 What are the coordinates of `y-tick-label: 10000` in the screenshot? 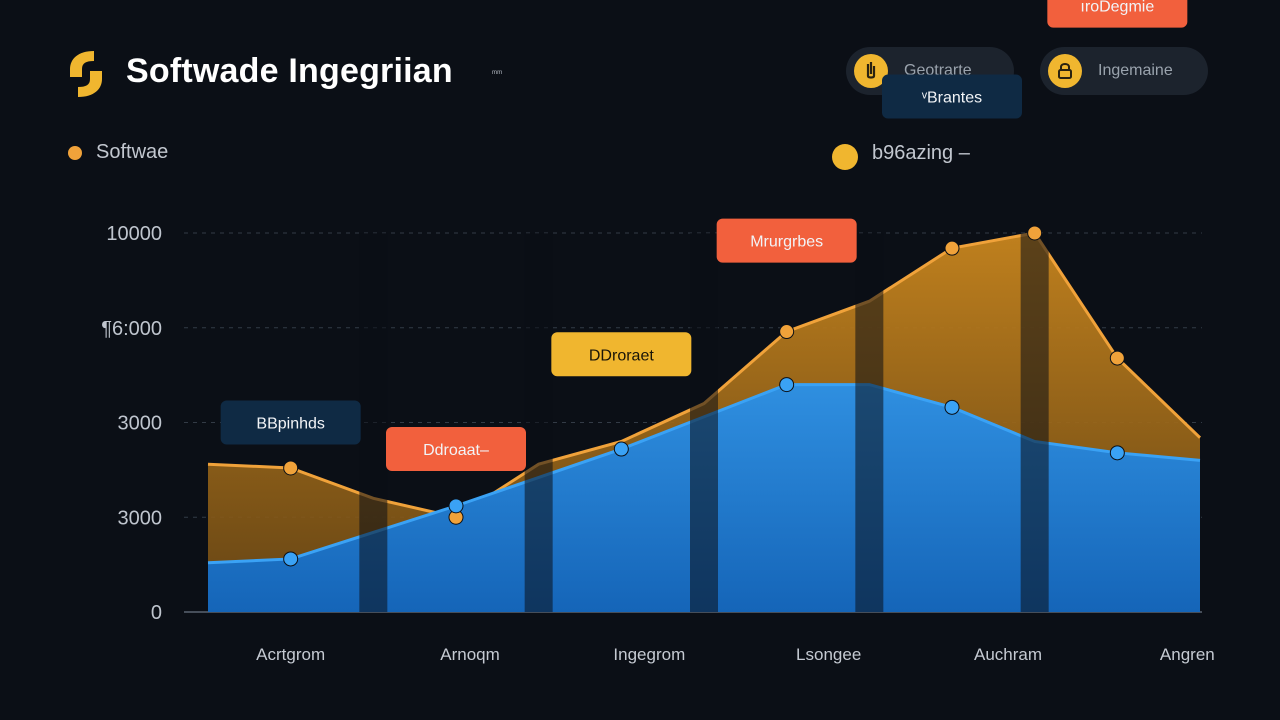 It's located at (134, 234).